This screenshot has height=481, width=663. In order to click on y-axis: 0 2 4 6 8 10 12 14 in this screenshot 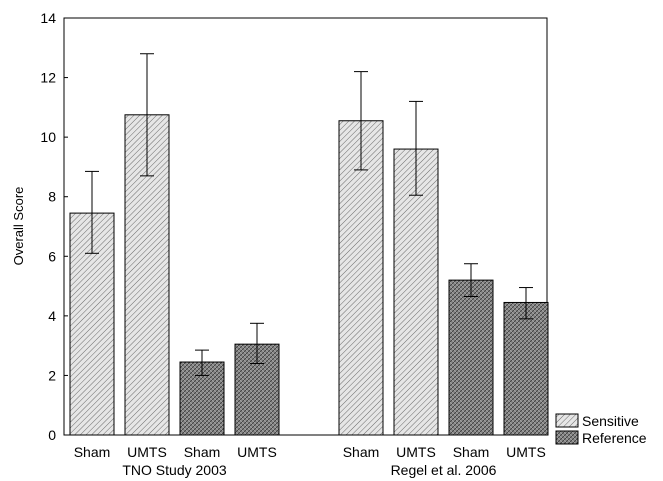, I will do `click(54, 226)`.